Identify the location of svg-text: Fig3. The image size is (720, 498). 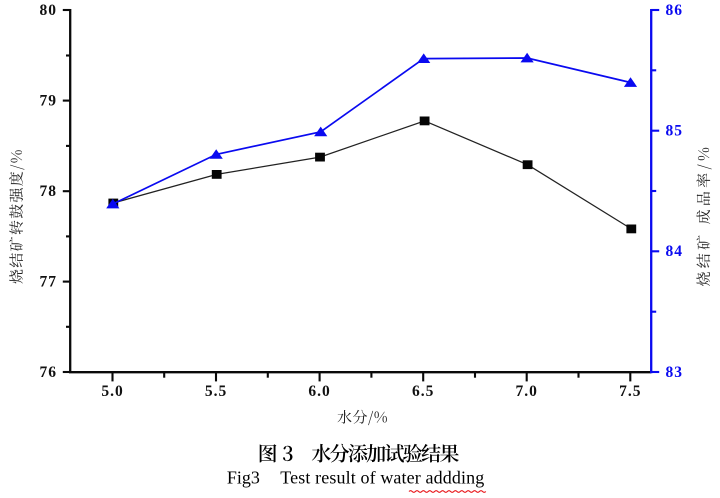
(243, 478).